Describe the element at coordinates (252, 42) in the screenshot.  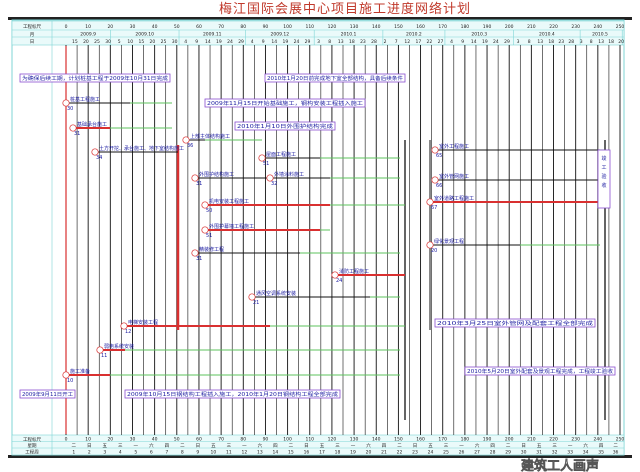
I see `day-cell: 4` at that location.